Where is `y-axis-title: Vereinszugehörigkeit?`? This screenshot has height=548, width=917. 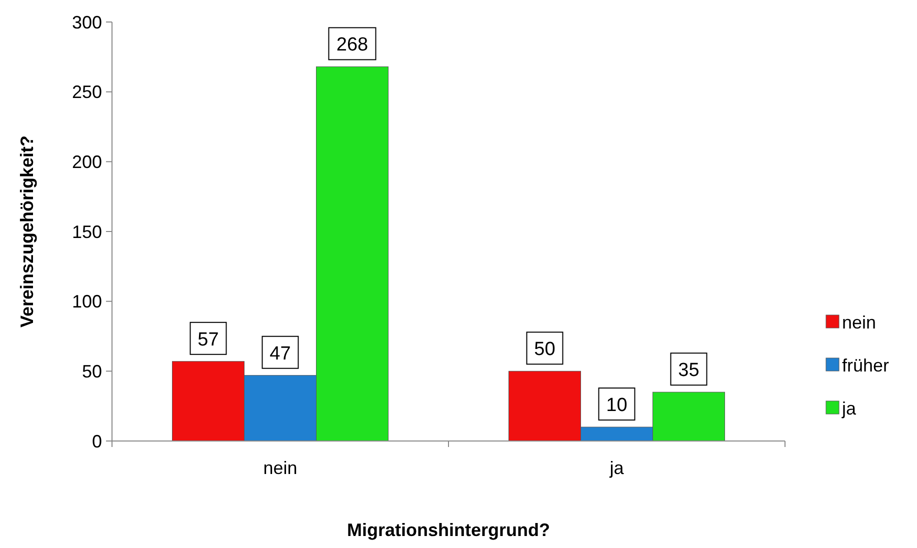 y-axis-title: Vereinszugehörigkeit? is located at coordinates (27, 231).